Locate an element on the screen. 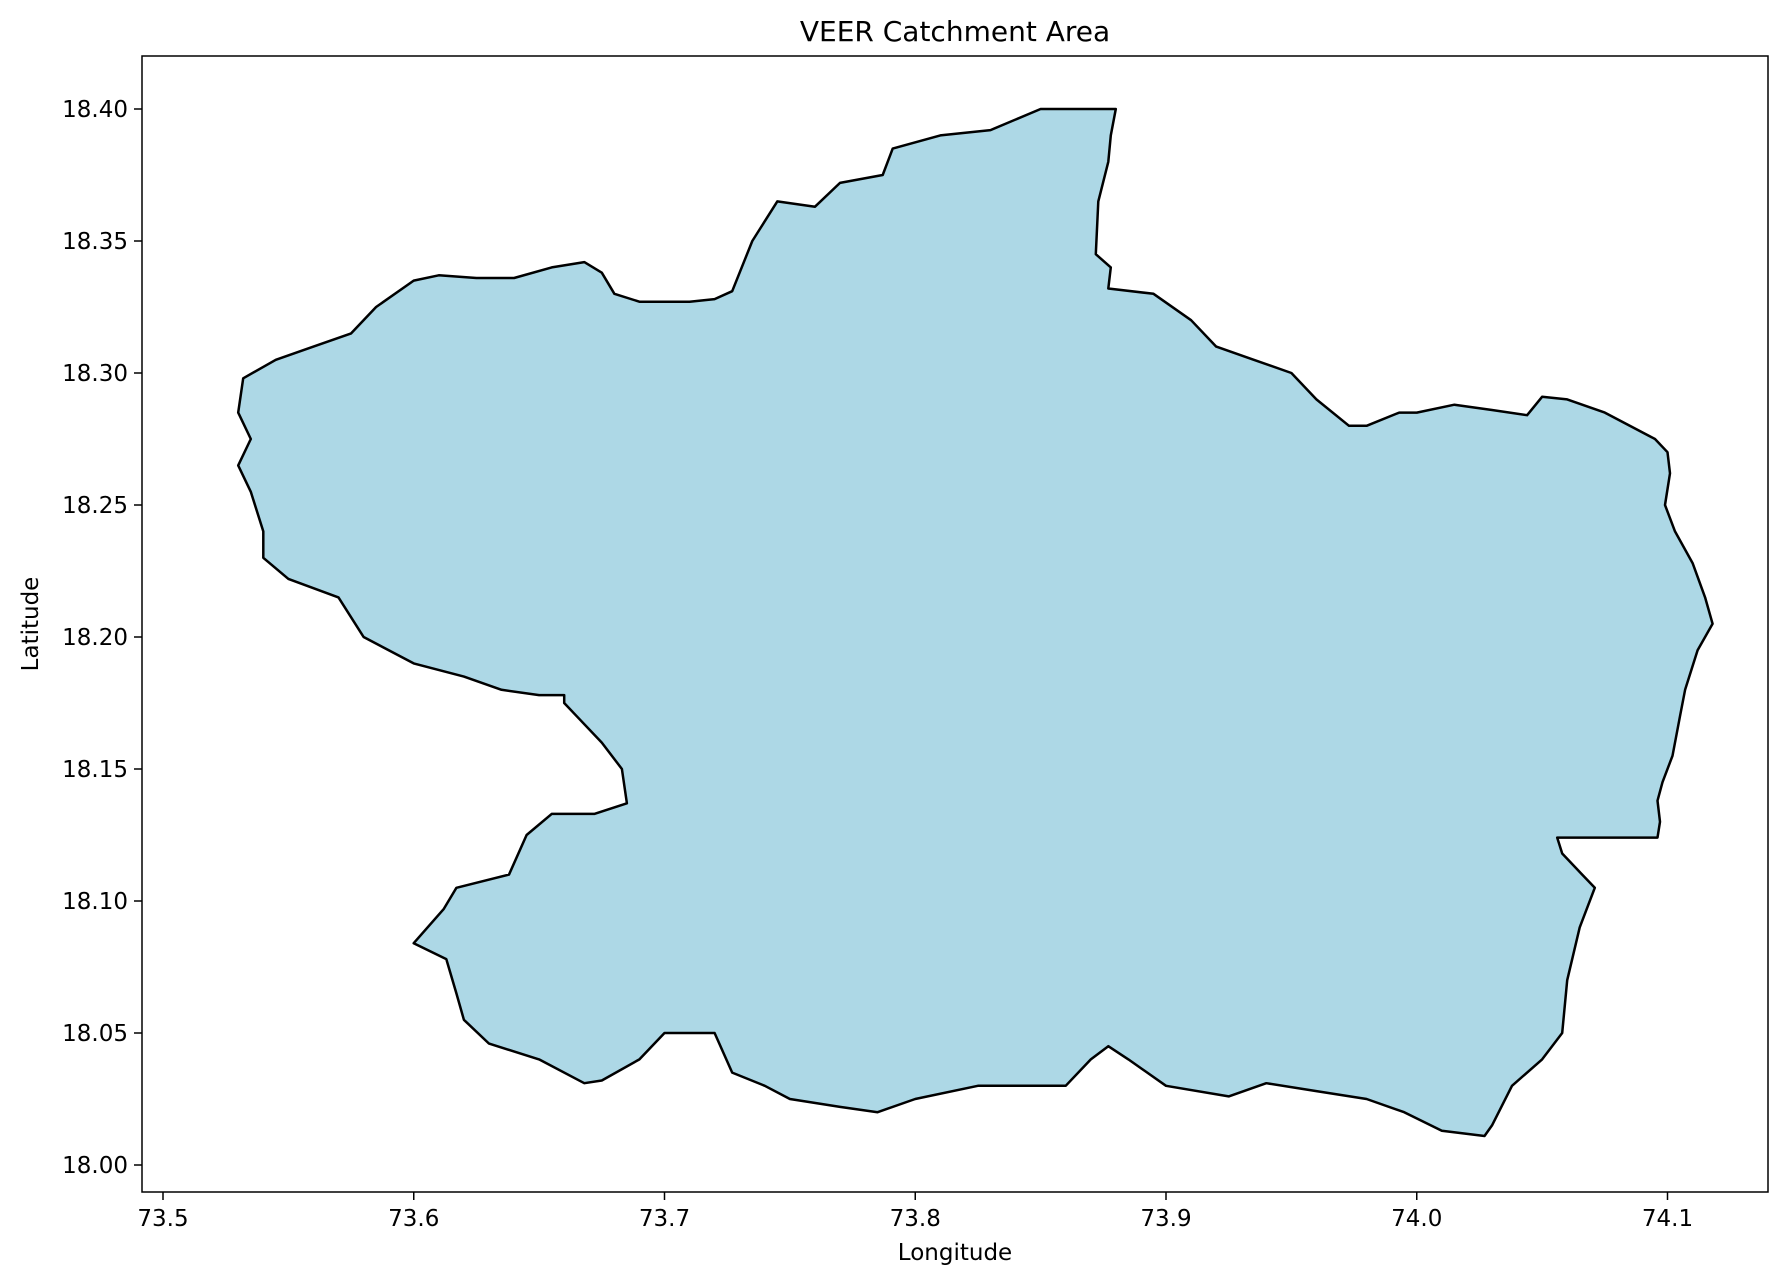 This screenshot has width=1781, height=1281. x-axis: 73.5 73.6 73.7 73.8 73.9 74.0 74.1 is located at coordinates (915, 1212).